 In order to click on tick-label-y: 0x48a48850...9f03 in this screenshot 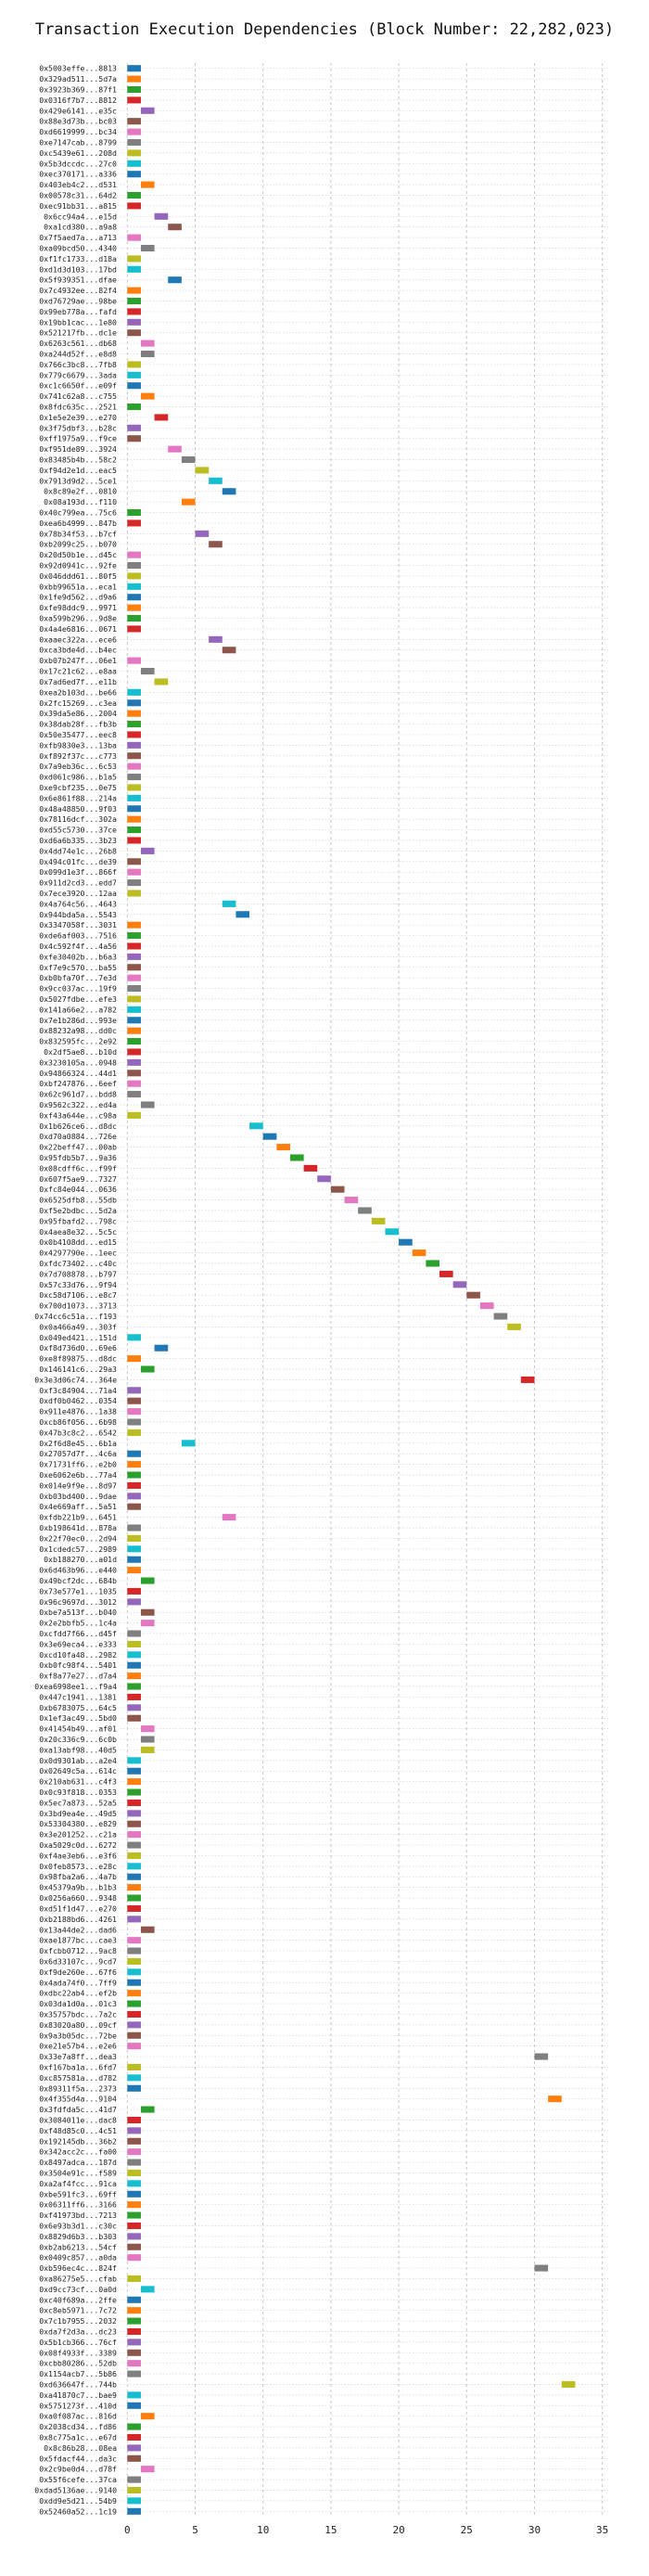, I will do `click(78, 809)`.